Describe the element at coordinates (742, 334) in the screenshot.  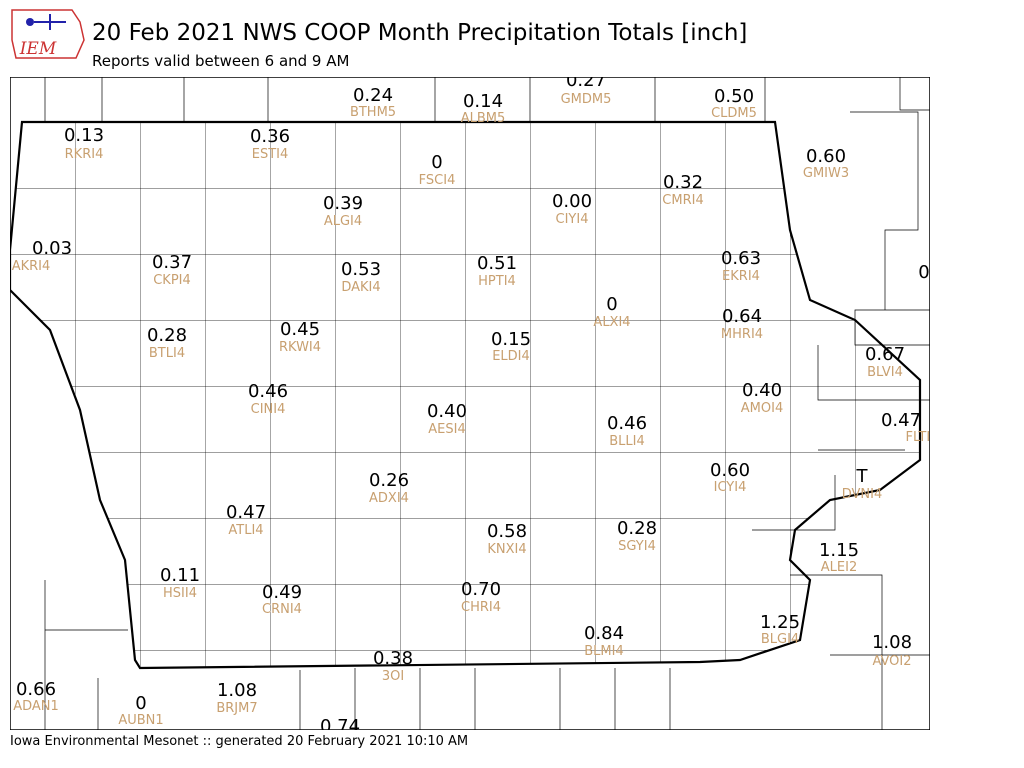
I see `station-id: MHRI4` at that location.